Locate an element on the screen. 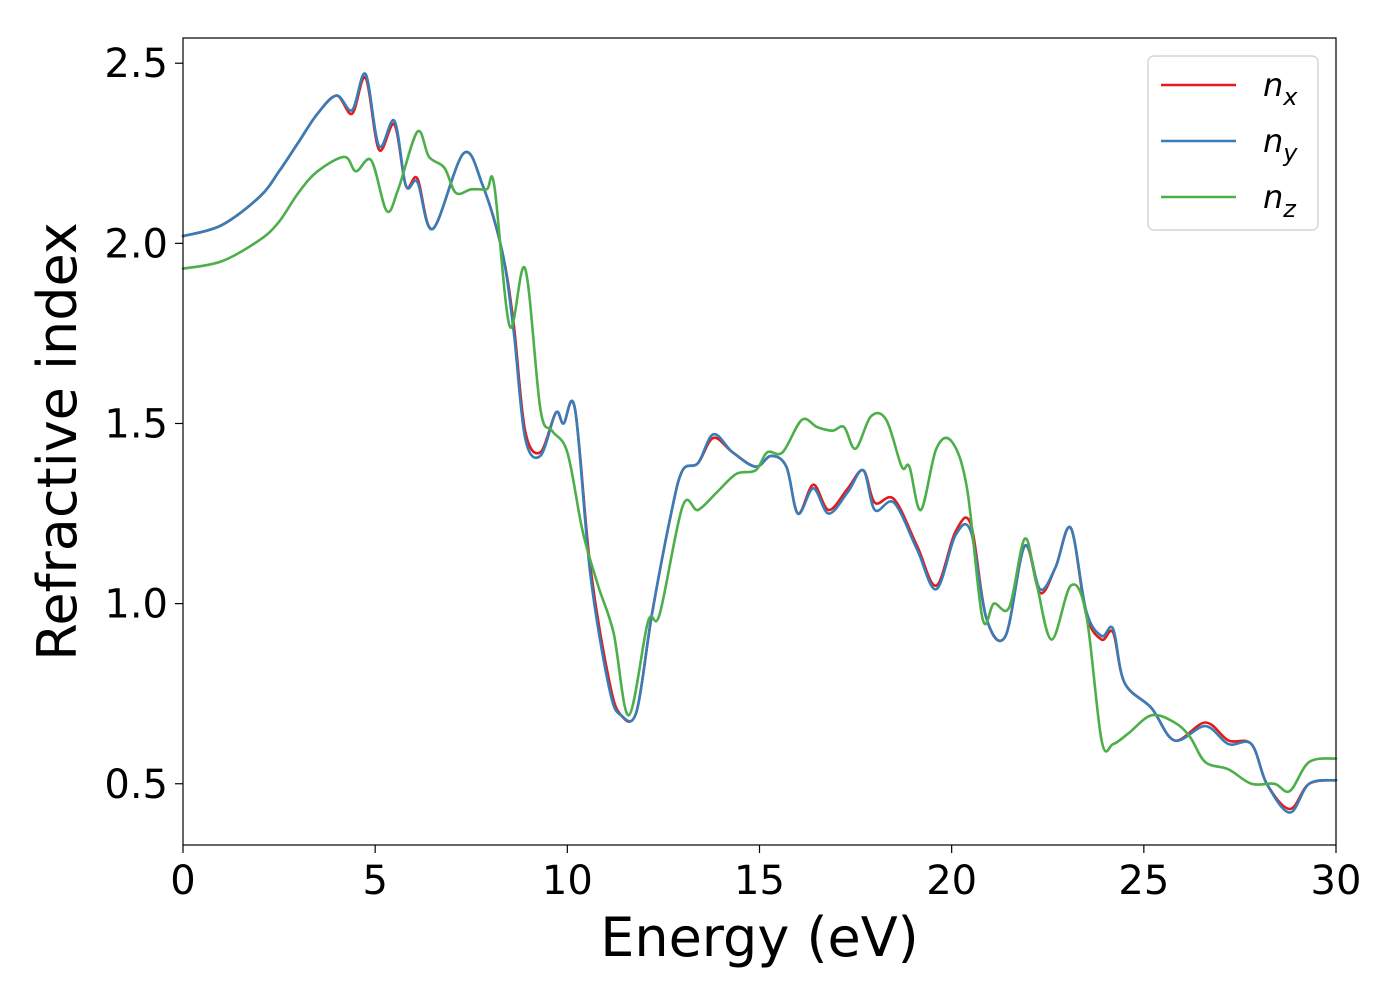 The height and width of the screenshot is (1000, 1400). y-axis: 0.5 1.0 1.5 2.0 2.5 is located at coordinates (143, 424).